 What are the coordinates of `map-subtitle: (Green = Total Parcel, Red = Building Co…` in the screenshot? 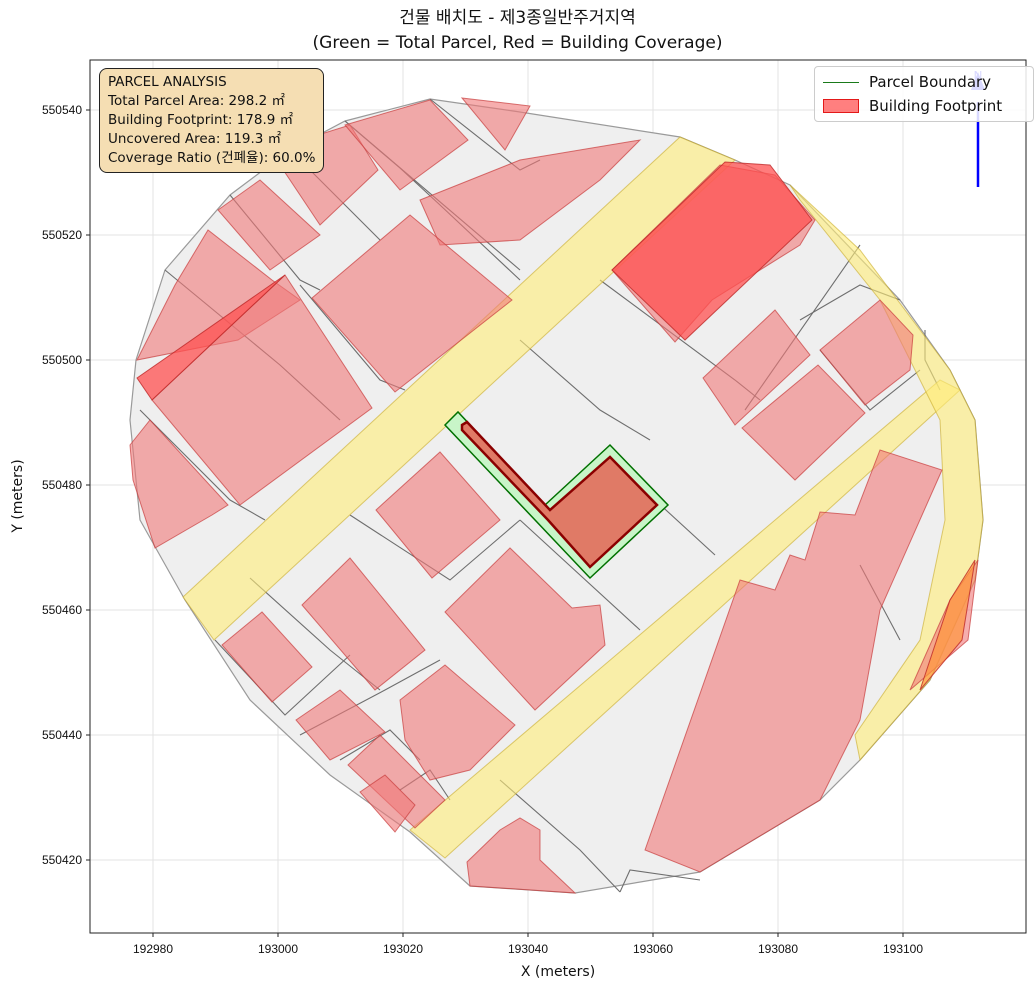 It's located at (517, 43).